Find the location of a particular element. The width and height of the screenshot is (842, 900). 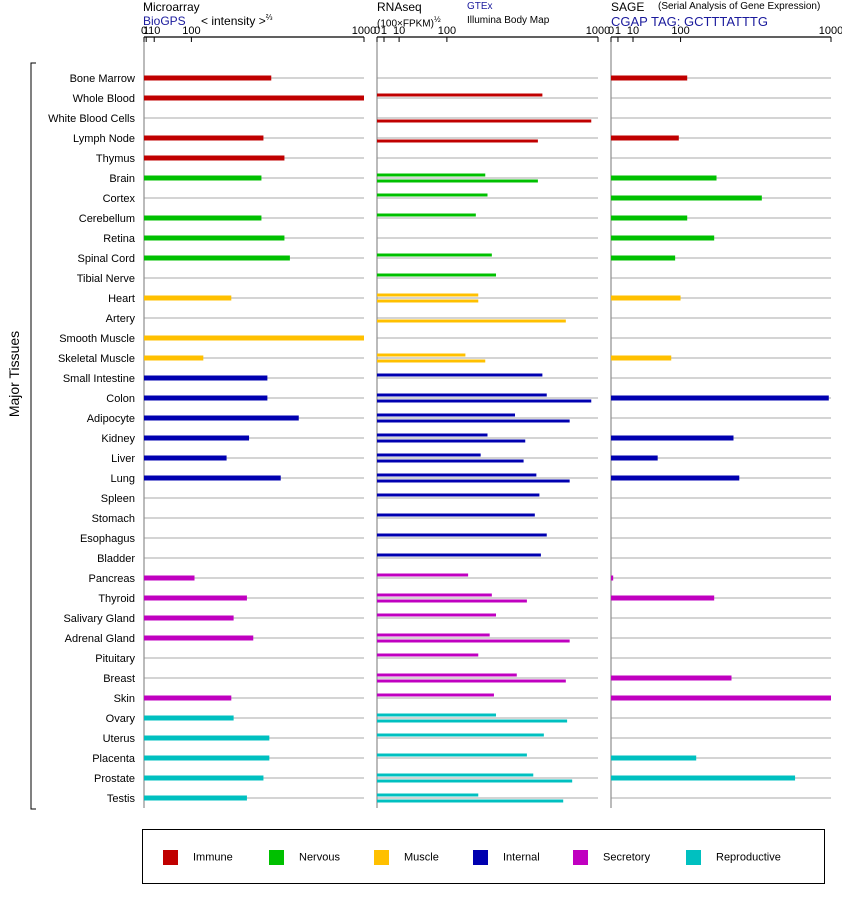

fpkm-label: (100×FPKM)½ is located at coordinates (409, 22).